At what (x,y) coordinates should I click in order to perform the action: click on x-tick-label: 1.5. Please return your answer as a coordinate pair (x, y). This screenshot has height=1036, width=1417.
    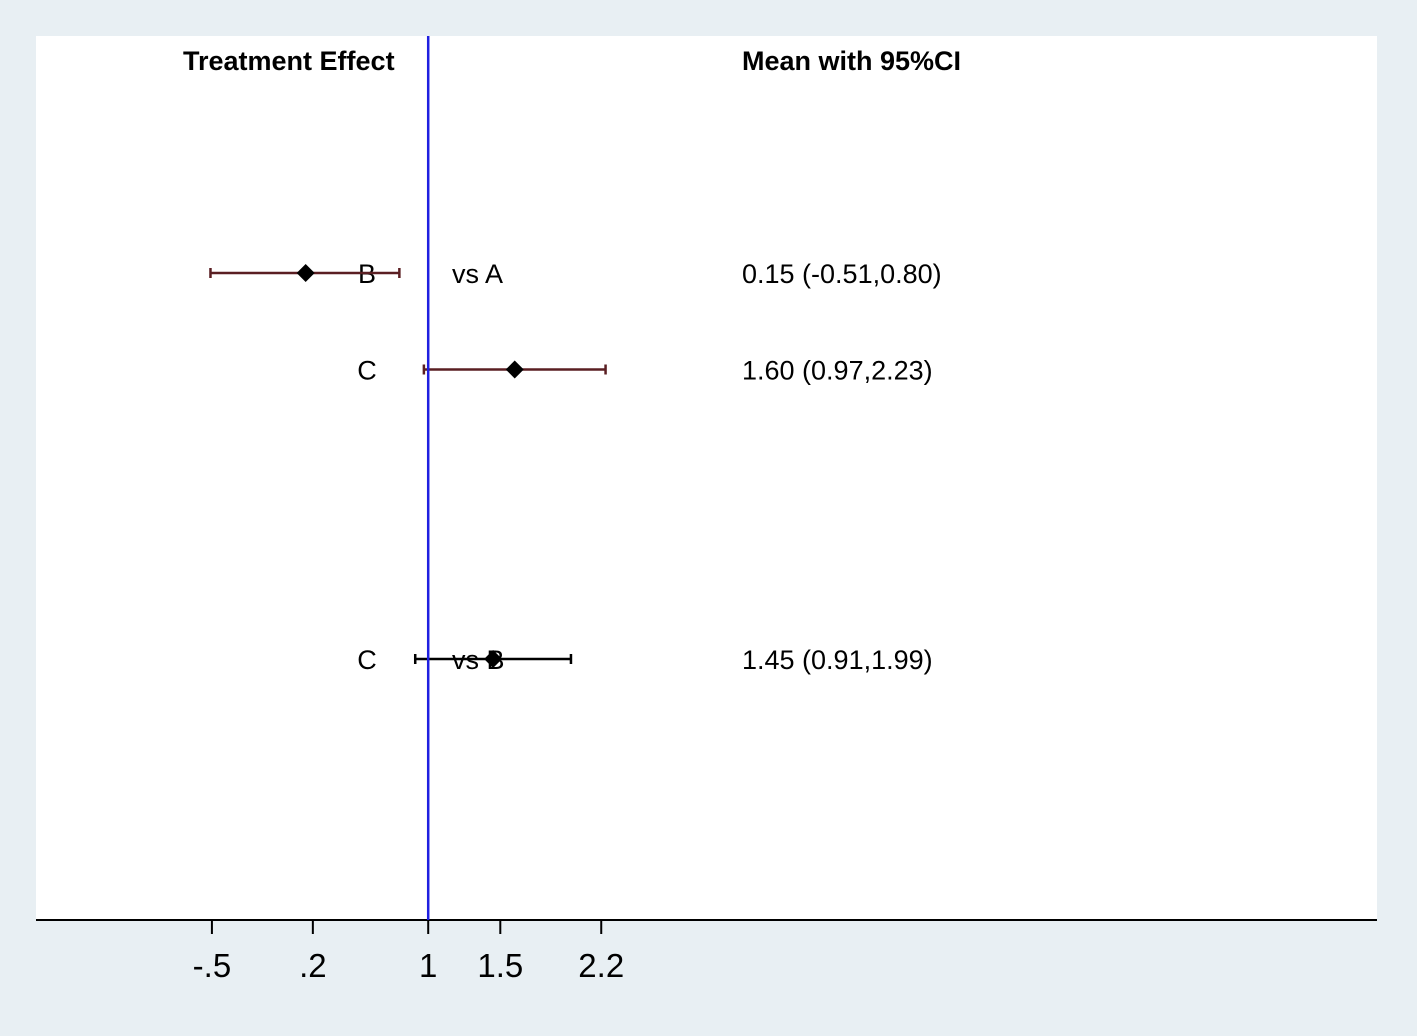
    Looking at the image, I should click on (500, 965).